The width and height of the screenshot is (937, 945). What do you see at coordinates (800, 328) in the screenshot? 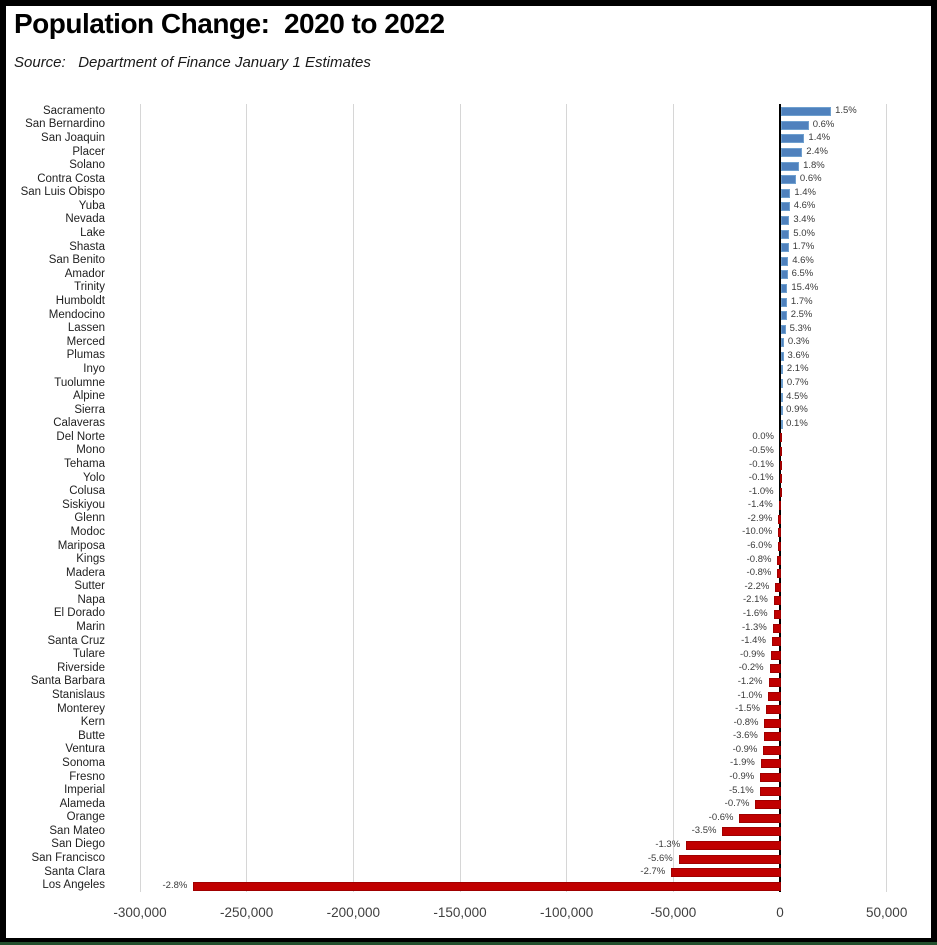
I see `pct-data-label: 5.3%` at bounding box center [800, 328].